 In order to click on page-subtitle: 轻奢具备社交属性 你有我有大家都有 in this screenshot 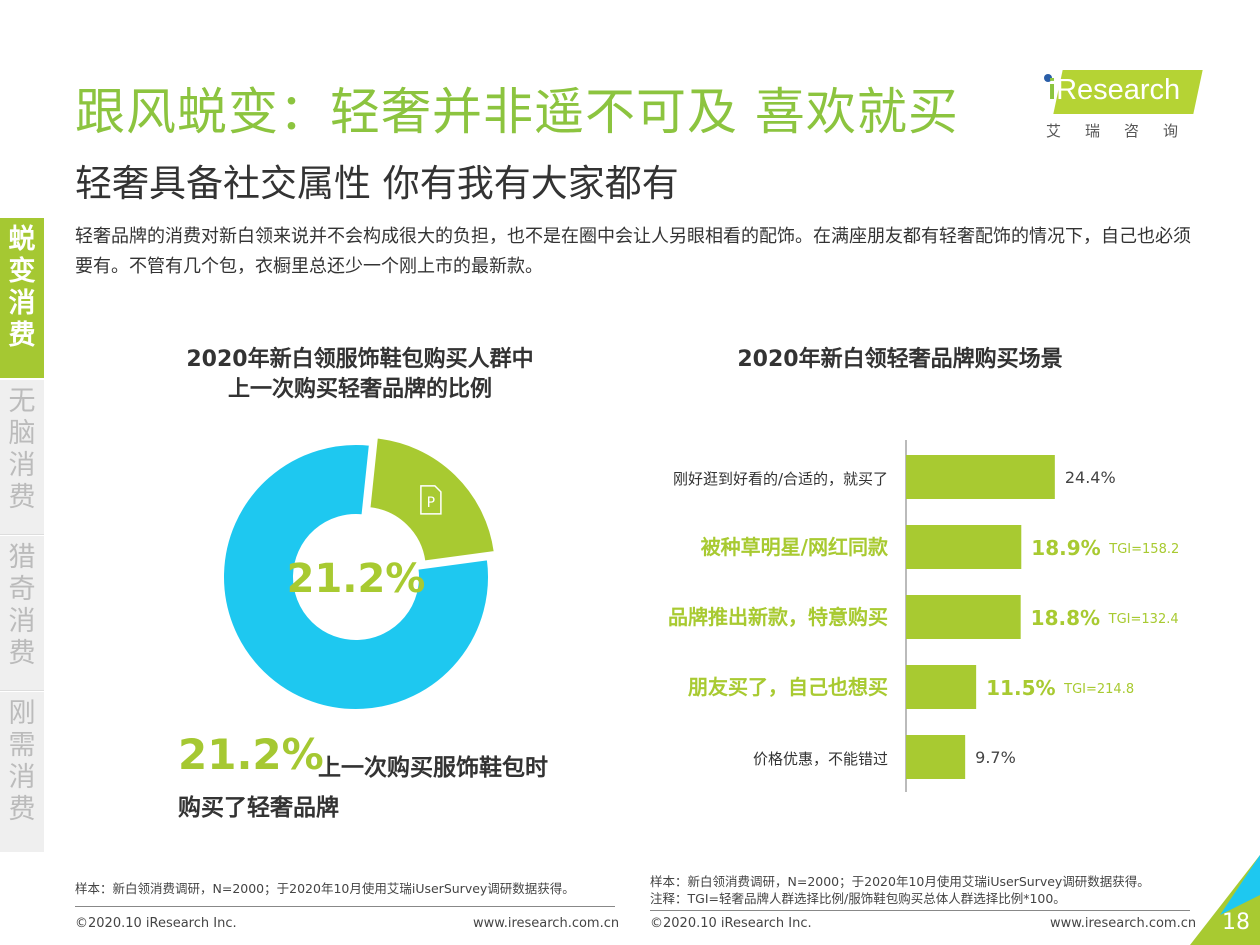, I will do `click(377, 183)`.